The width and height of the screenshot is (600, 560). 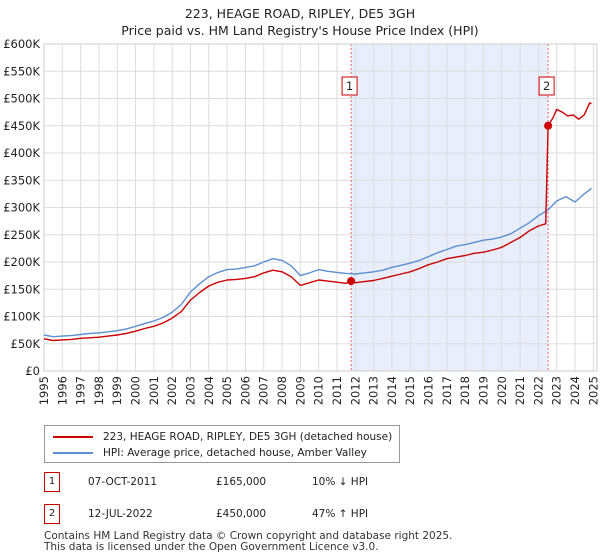 What do you see at coordinates (245, 390) in the screenshot?
I see `x-tick-label: 2006` at bounding box center [245, 390].